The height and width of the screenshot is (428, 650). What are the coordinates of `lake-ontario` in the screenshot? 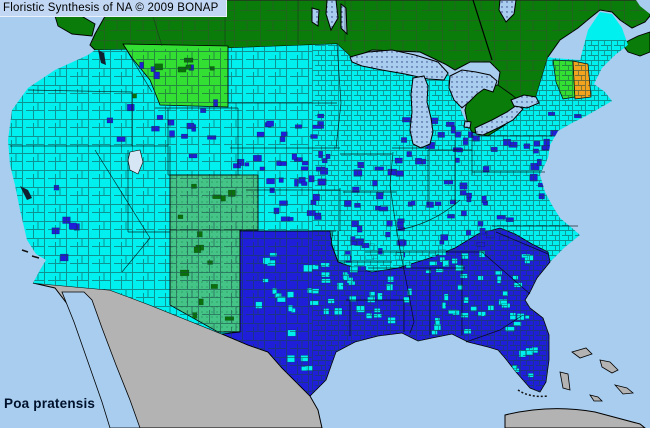 It's located at (525, 101).